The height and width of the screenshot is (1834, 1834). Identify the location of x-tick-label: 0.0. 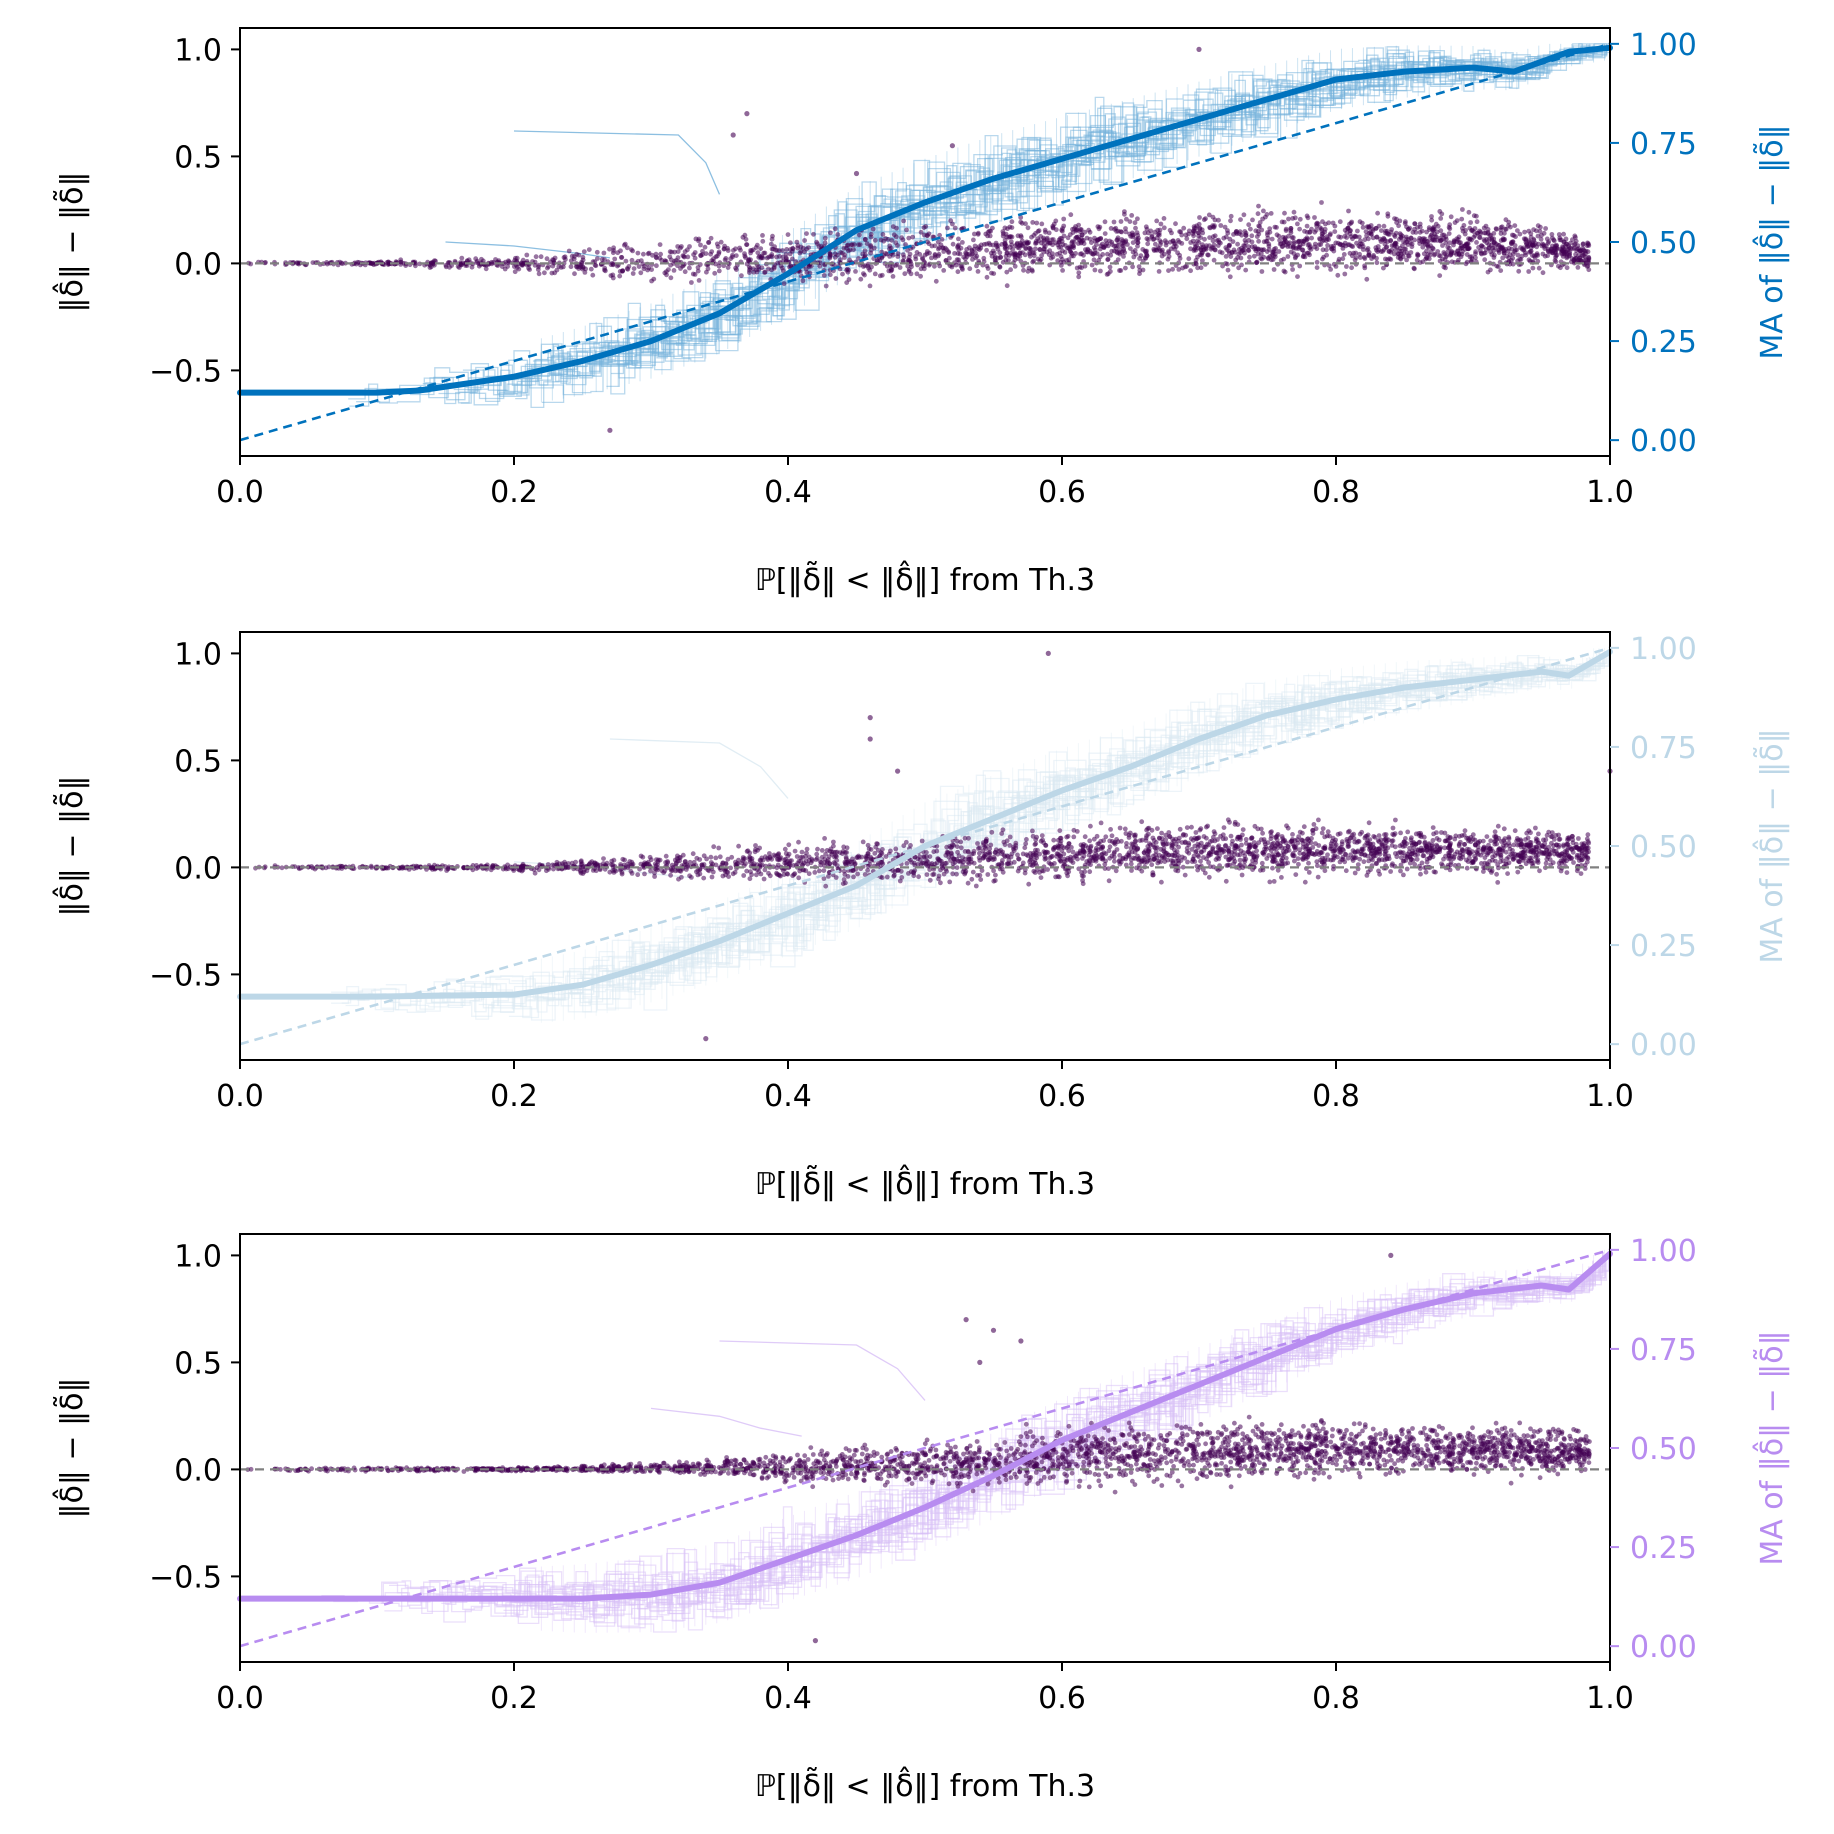
(240, 492).